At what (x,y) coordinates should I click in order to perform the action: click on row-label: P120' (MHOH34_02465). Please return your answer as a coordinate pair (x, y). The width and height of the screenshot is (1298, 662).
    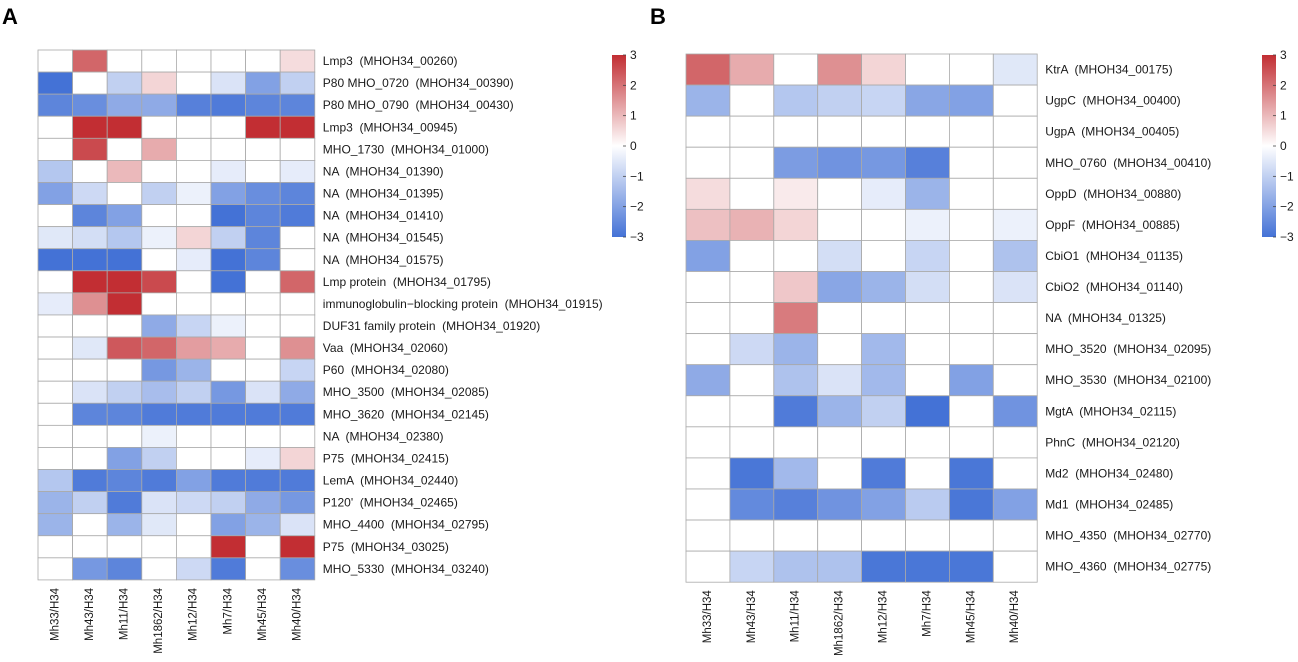
    Looking at the image, I should click on (390, 503).